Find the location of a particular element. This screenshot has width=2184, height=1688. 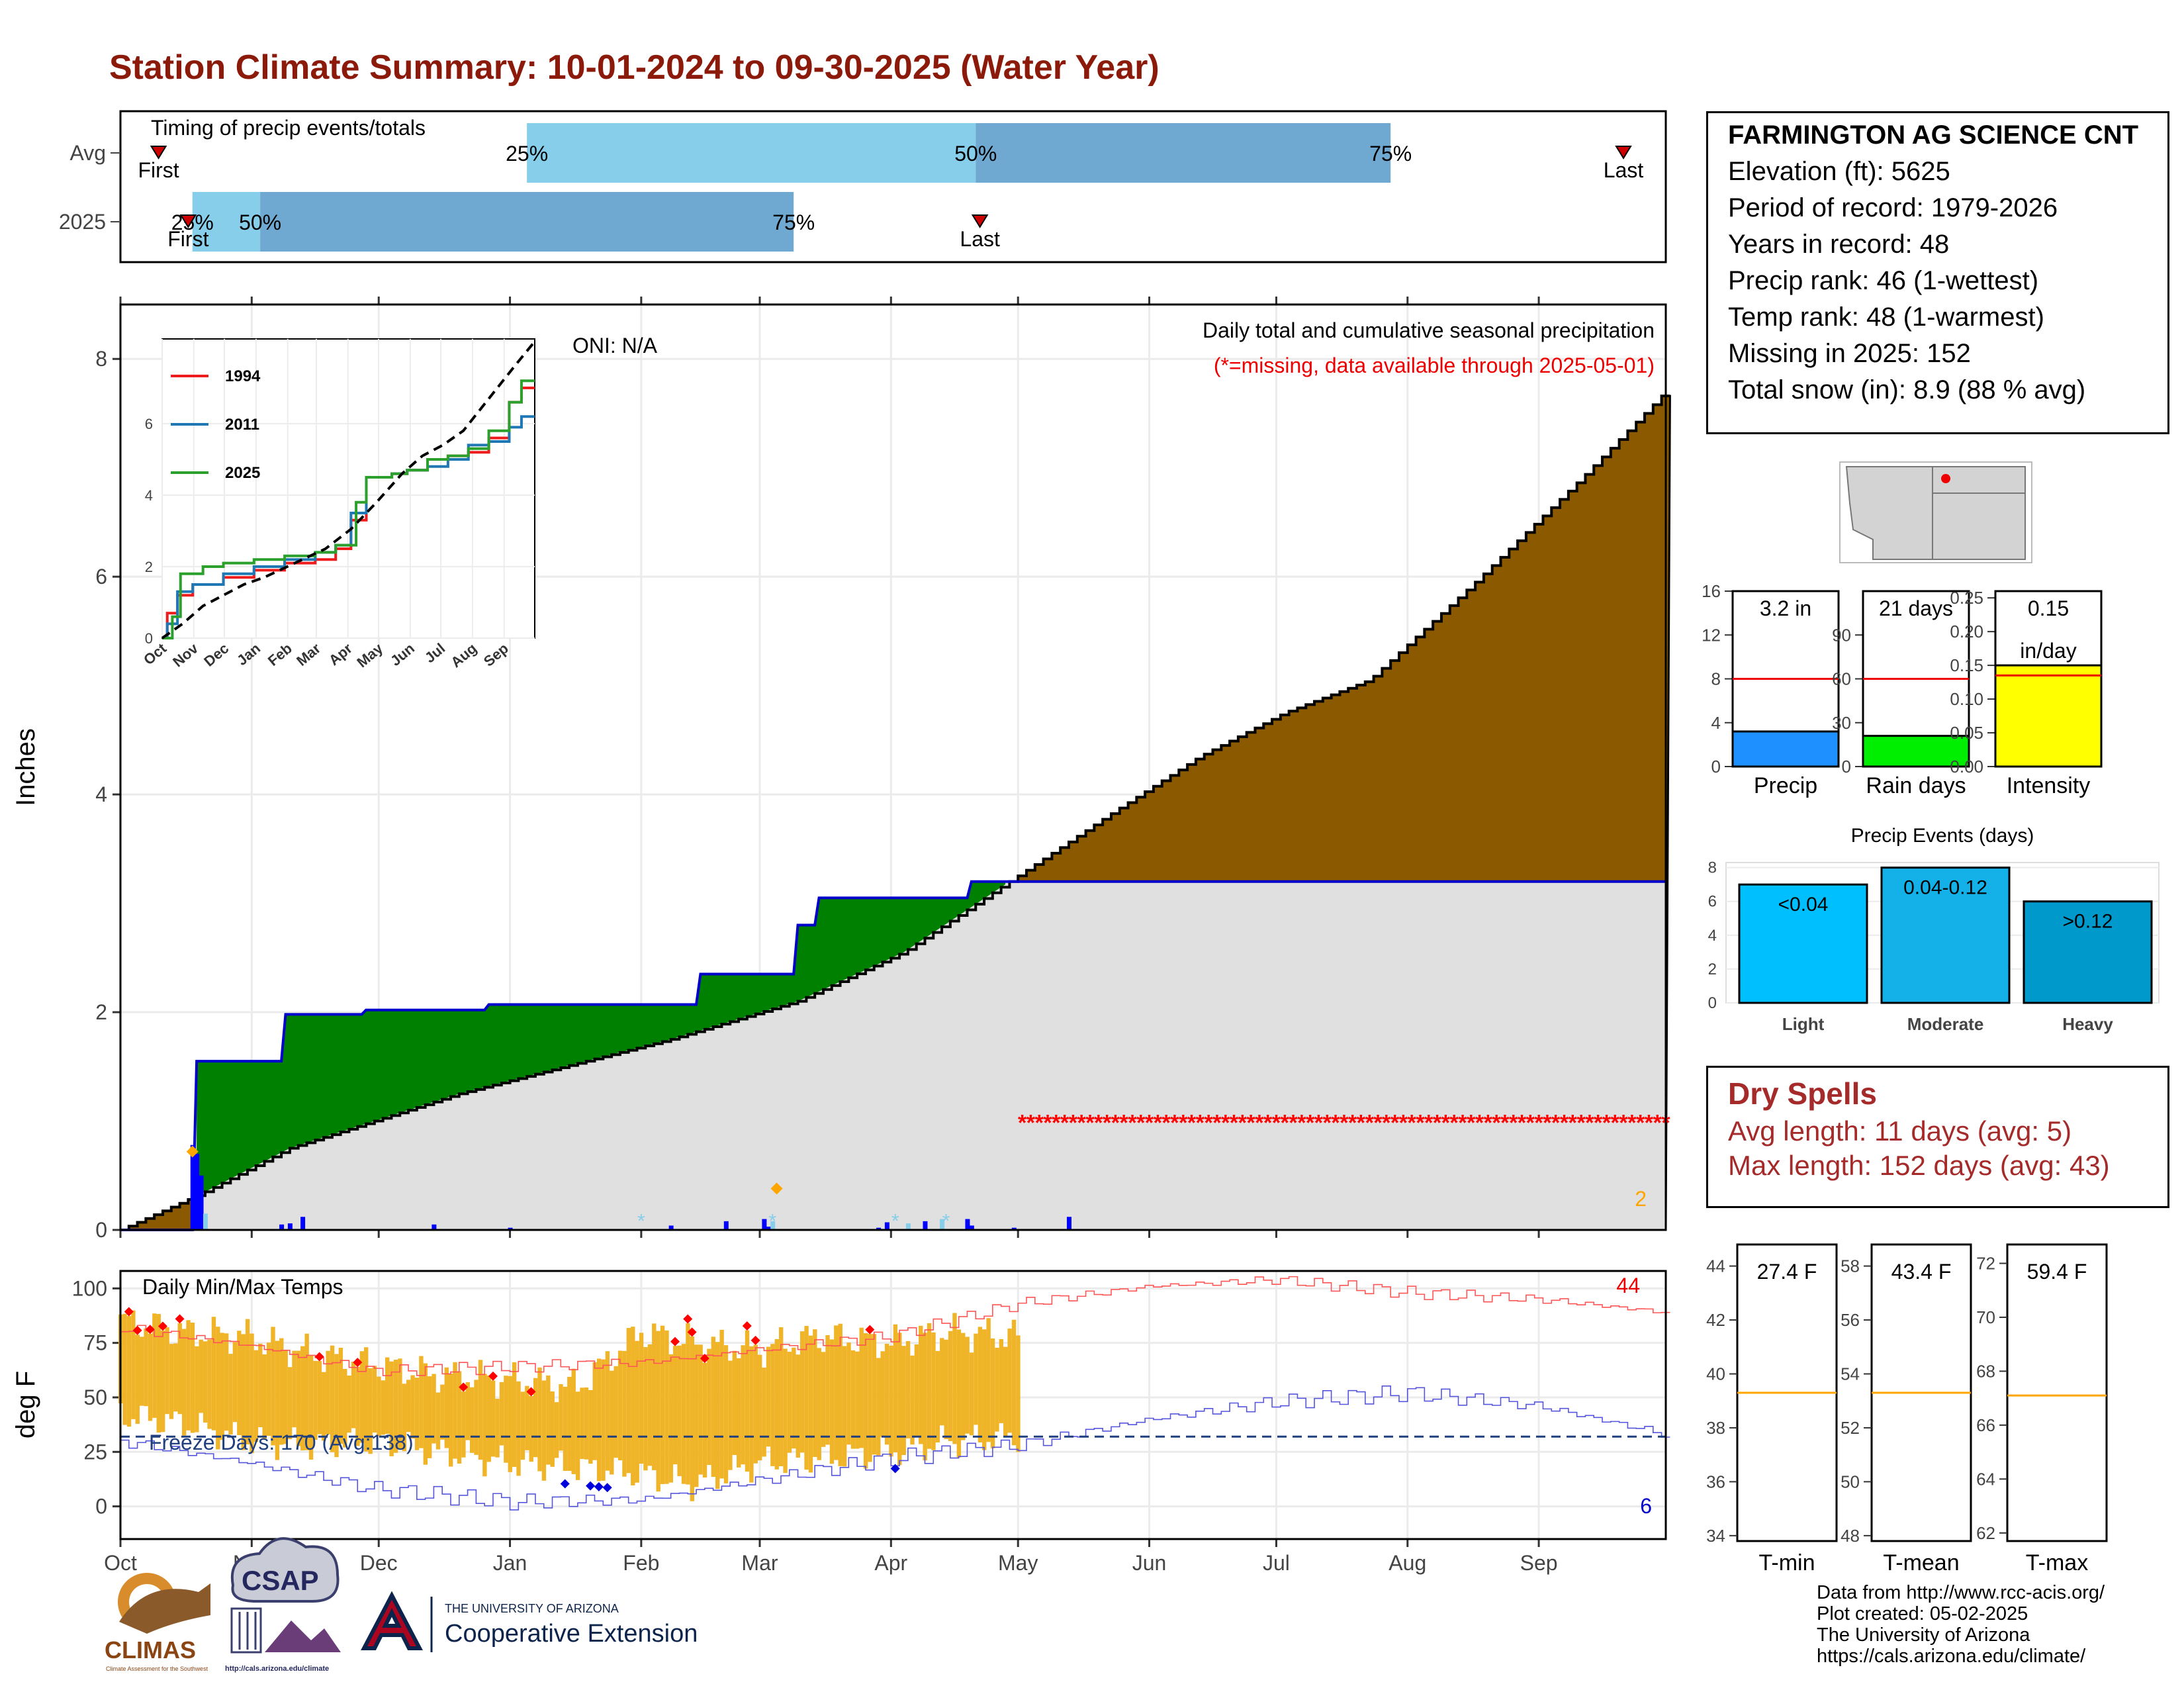

timing-2025-last-marker is located at coordinates (980, 221).